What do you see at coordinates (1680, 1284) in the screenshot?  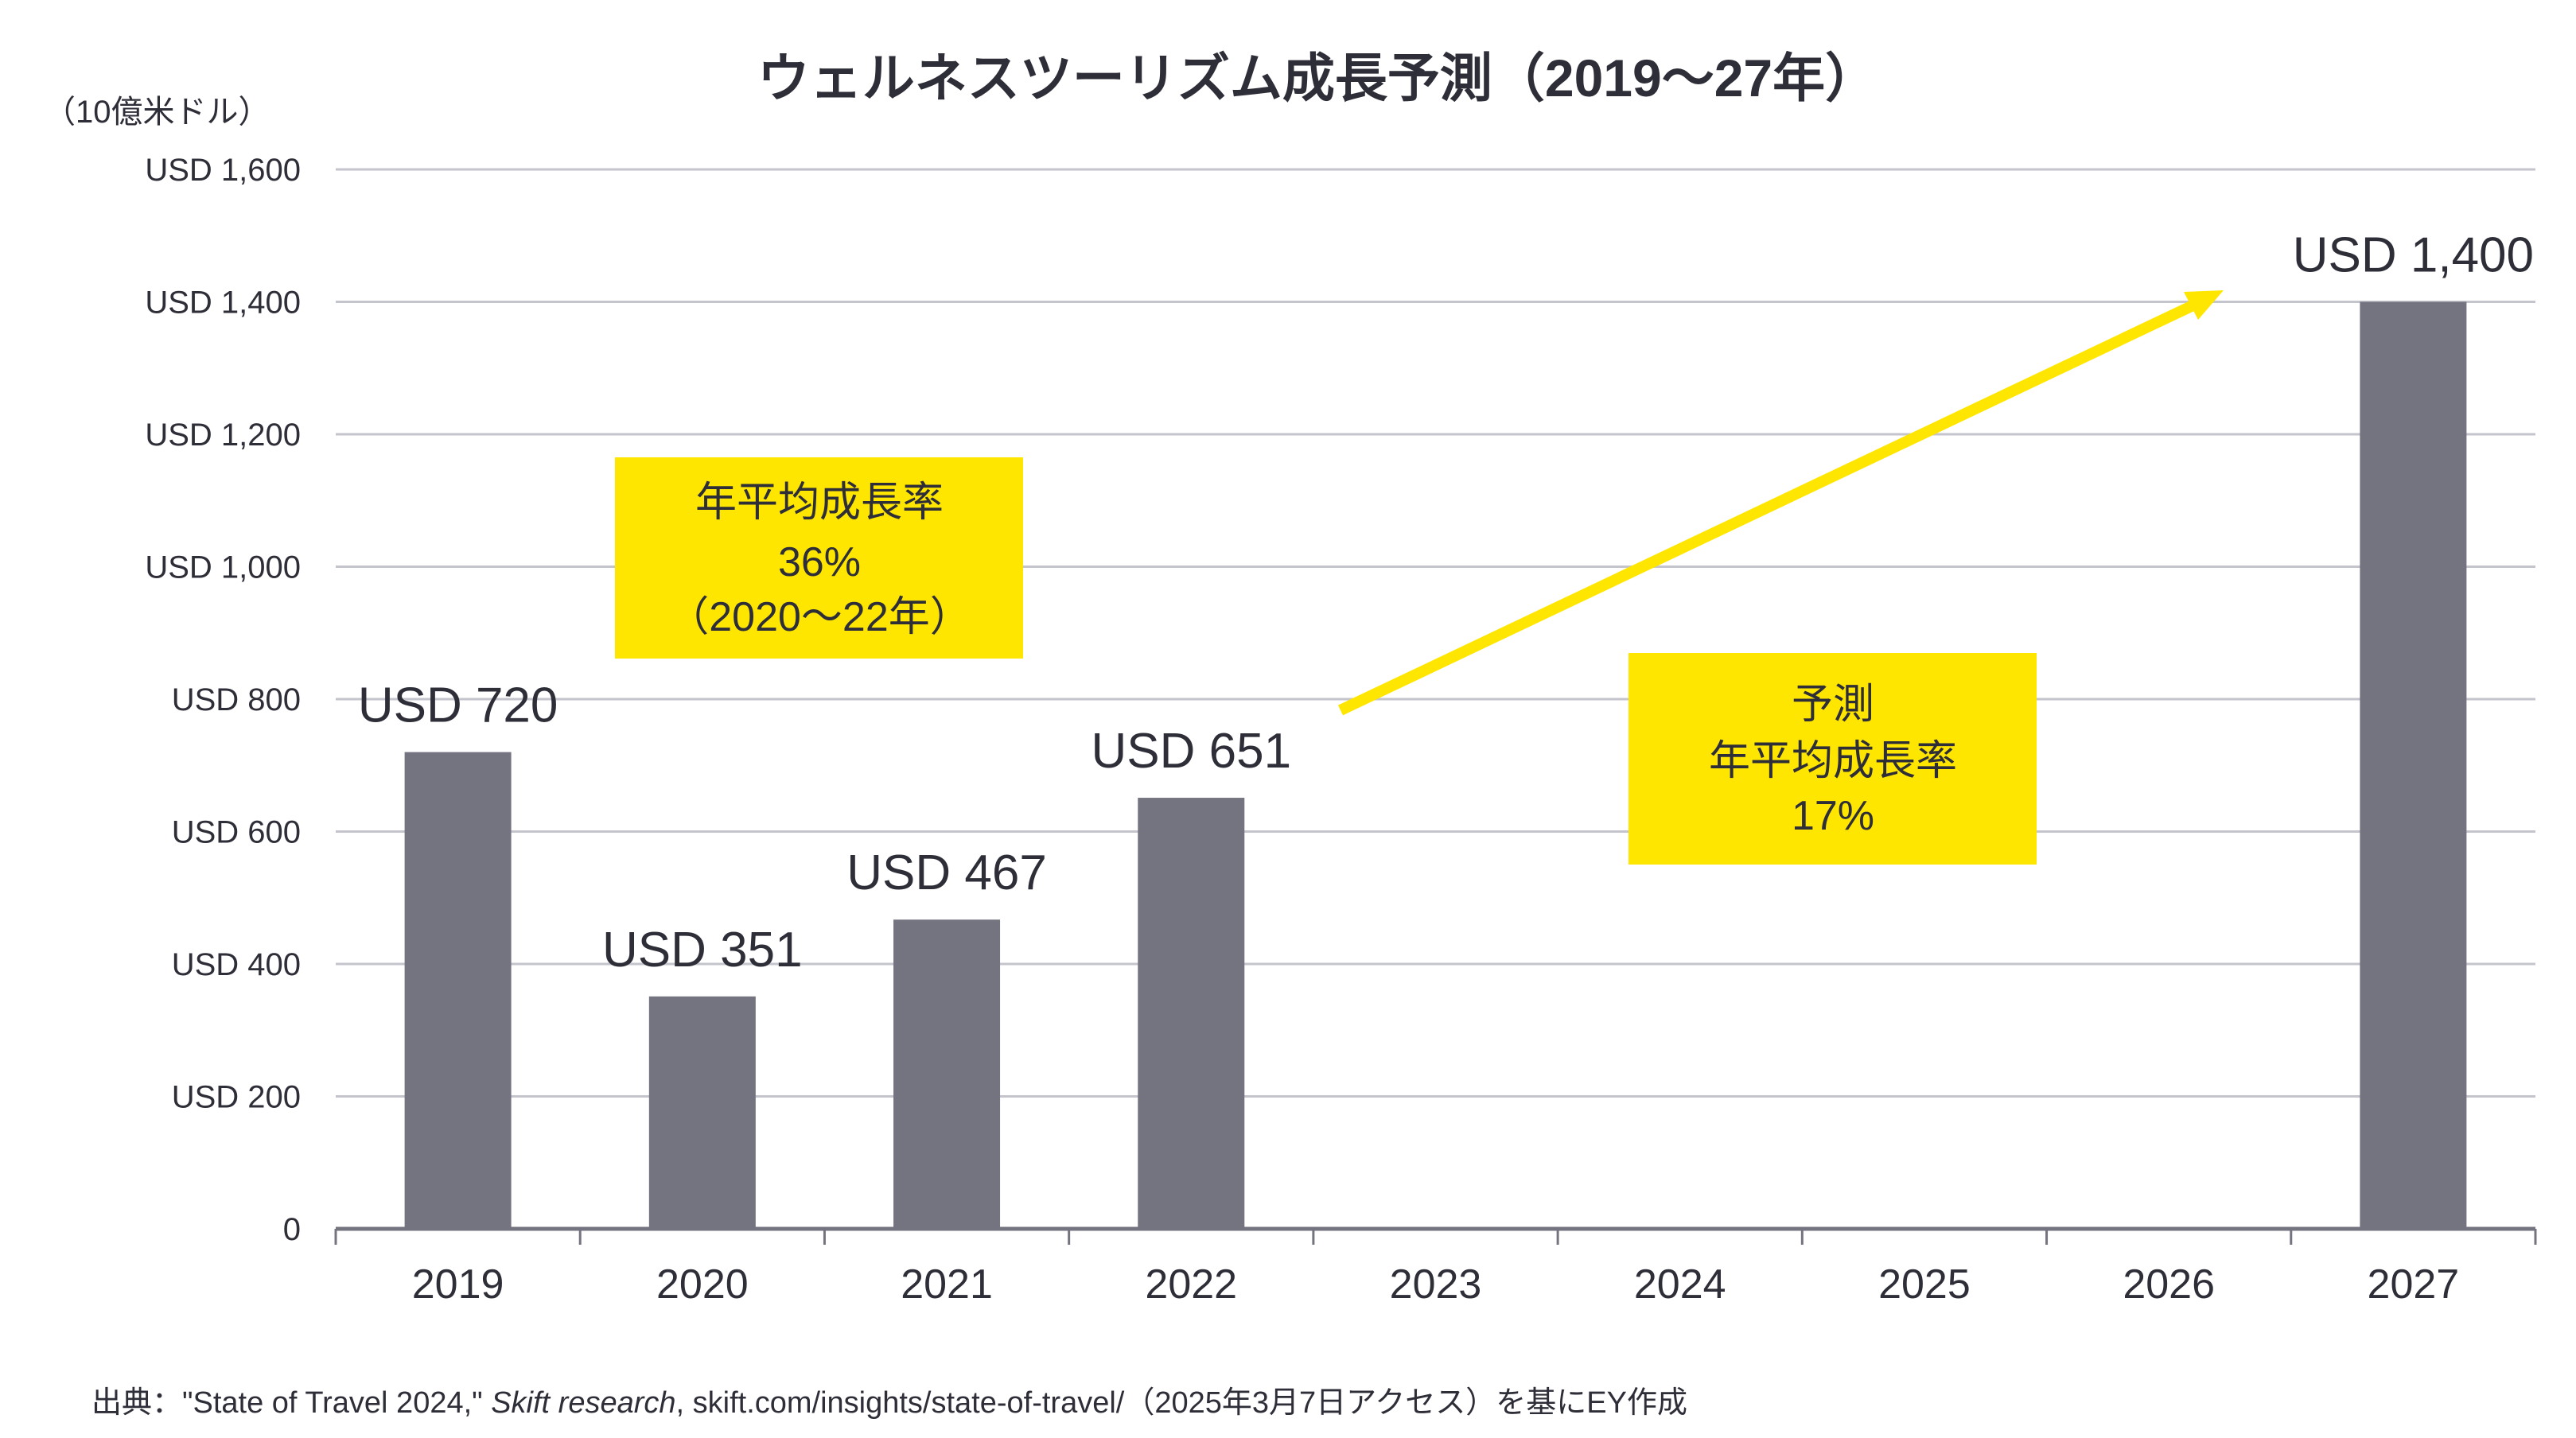 I see `x-tick-label: 2024` at bounding box center [1680, 1284].